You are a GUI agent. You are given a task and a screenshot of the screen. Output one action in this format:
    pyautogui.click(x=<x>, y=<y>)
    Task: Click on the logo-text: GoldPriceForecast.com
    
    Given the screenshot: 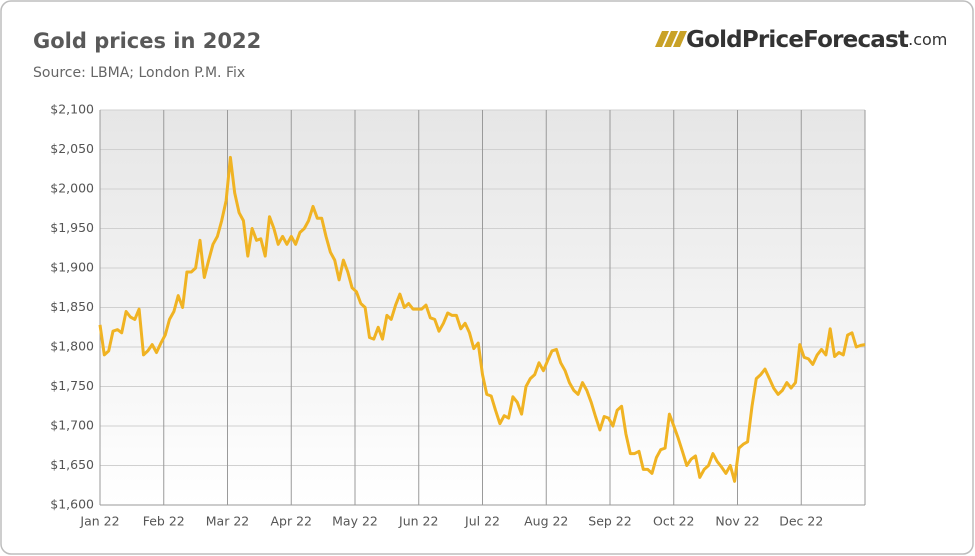 What is the action you would take?
    pyautogui.click(x=816, y=40)
    